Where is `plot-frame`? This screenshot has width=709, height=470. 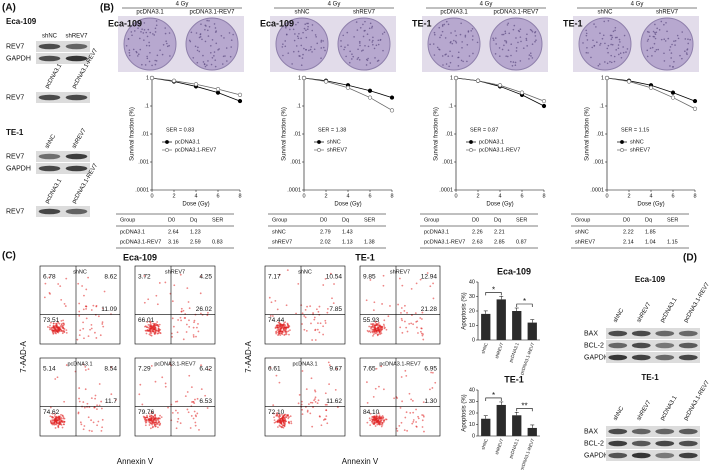 plot-frame is located at coordinates (175, 397).